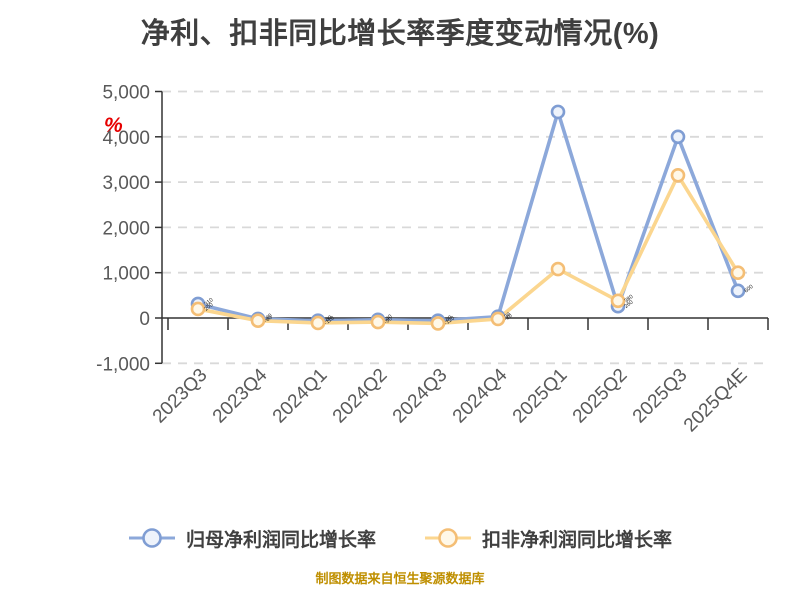 This screenshot has width=800, height=600. I want to click on chart-title: 净利、扣非同比增长率季度变动情况(%), so click(400, 34).